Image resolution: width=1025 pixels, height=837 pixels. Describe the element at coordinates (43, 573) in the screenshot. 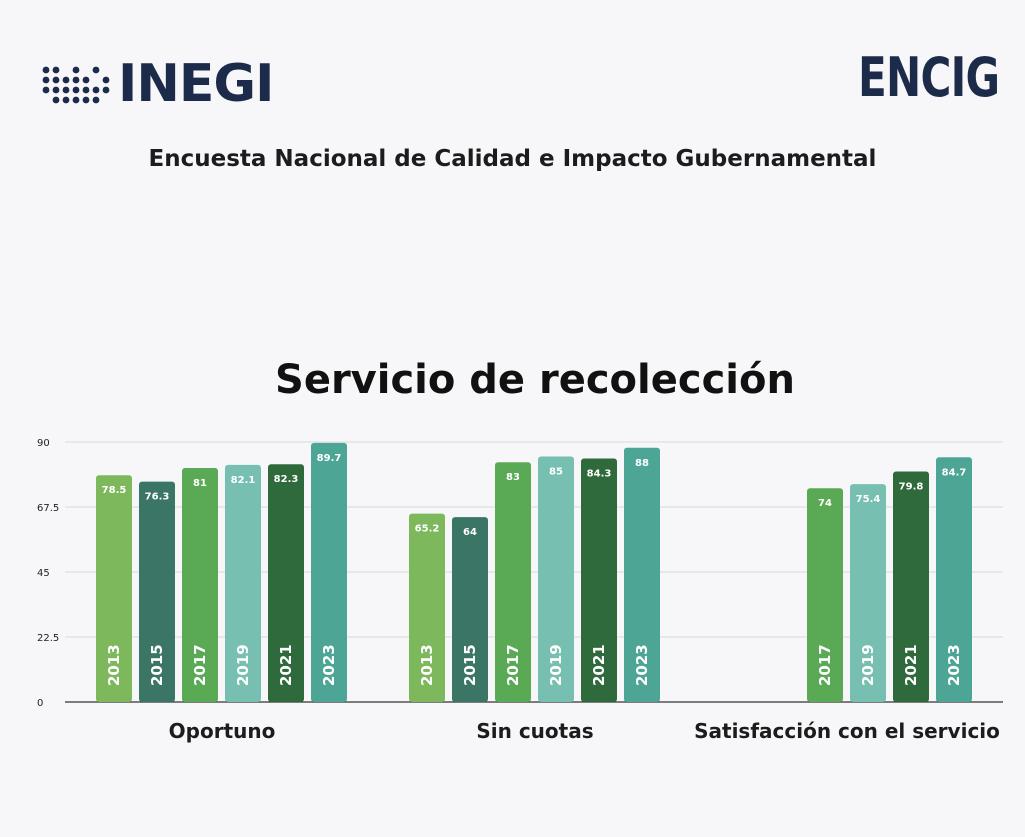

I see `y-tick-label: 45` at that location.